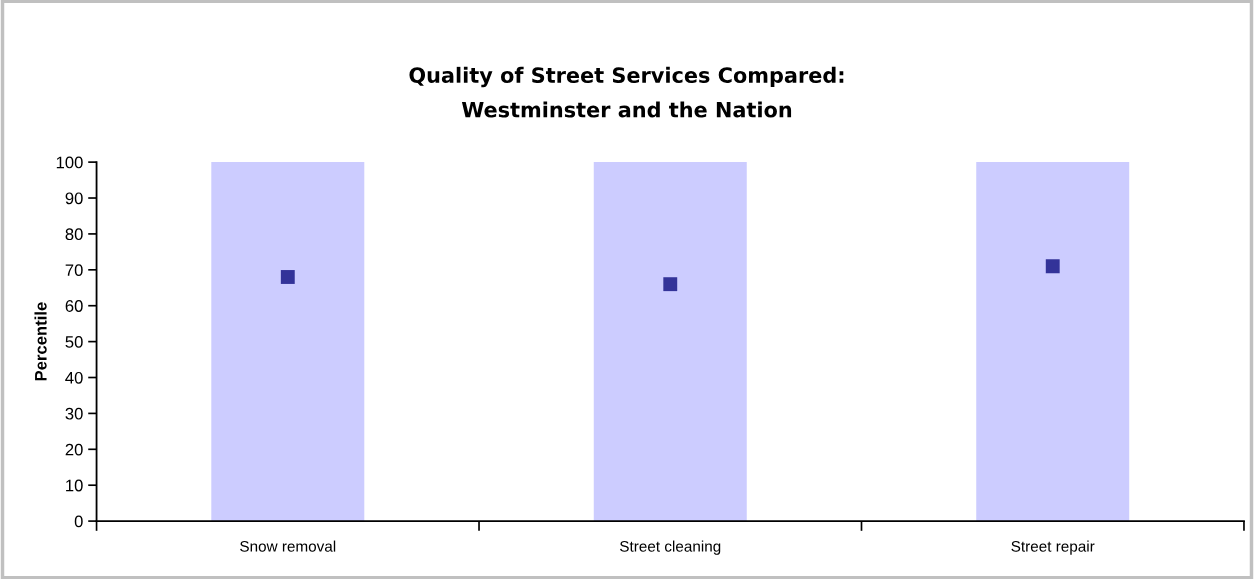 Image resolution: width=1254 pixels, height=579 pixels. I want to click on y-tick-label: 40, so click(74, 377).